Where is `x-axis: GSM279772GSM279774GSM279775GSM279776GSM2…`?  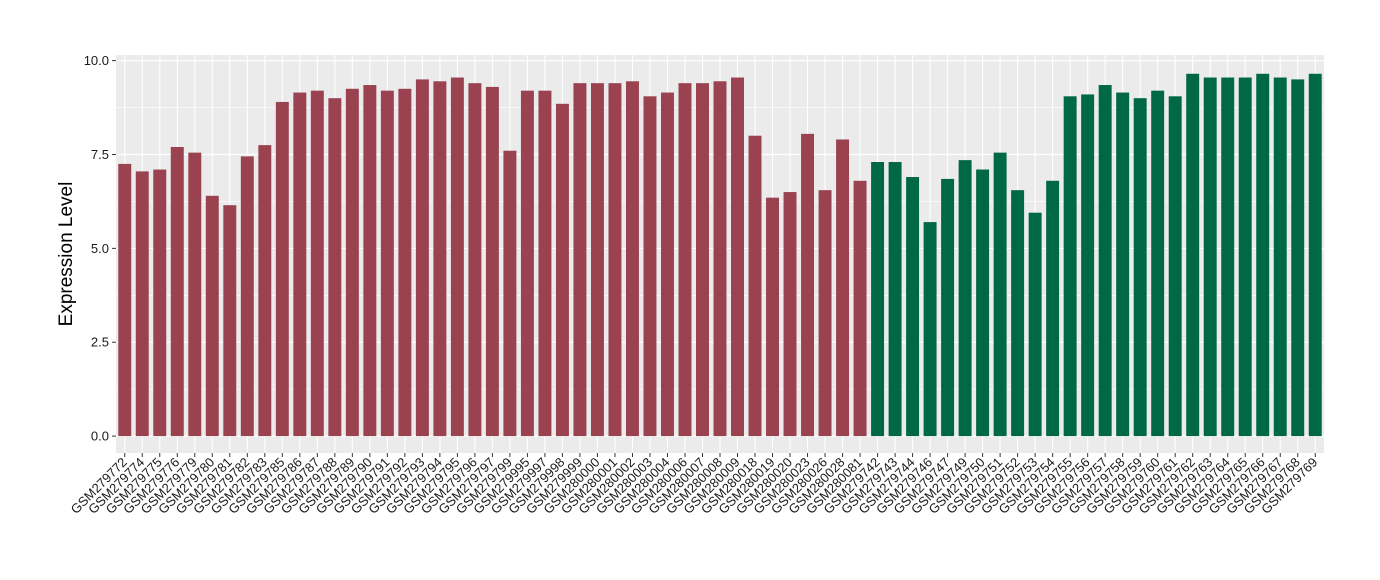 x-axis: GSM279772GSM279774GSM279775GSM279776GSM2… is located at coordinates (694, 485).